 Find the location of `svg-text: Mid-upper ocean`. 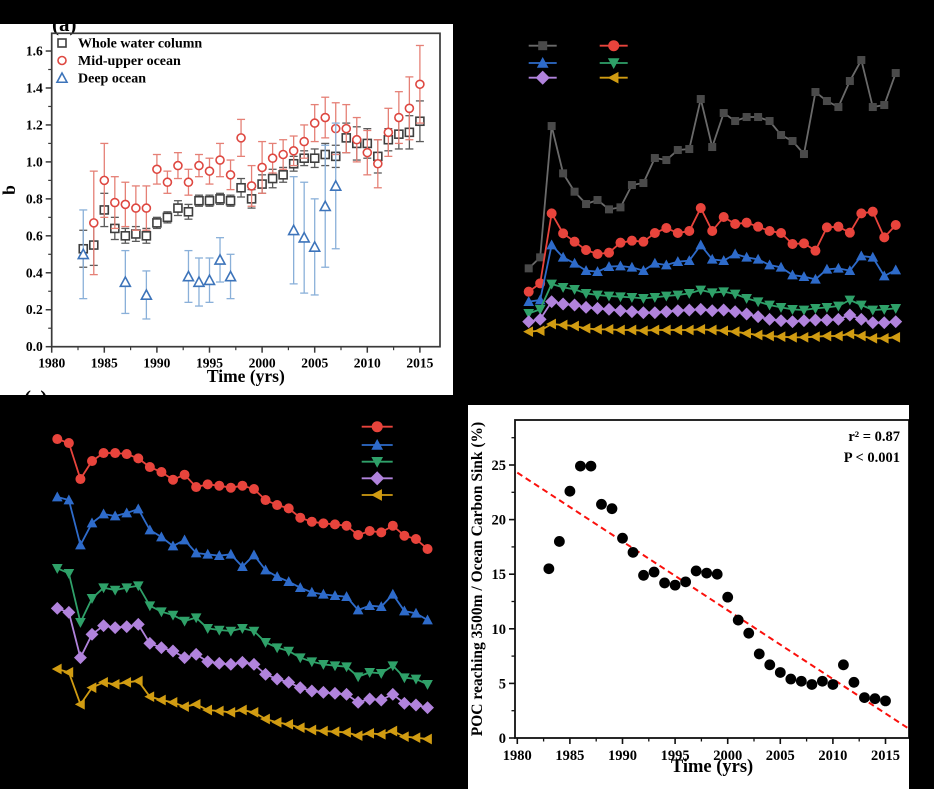

svg-text: Mid-upper ocean is located at coordinates (129, 61).